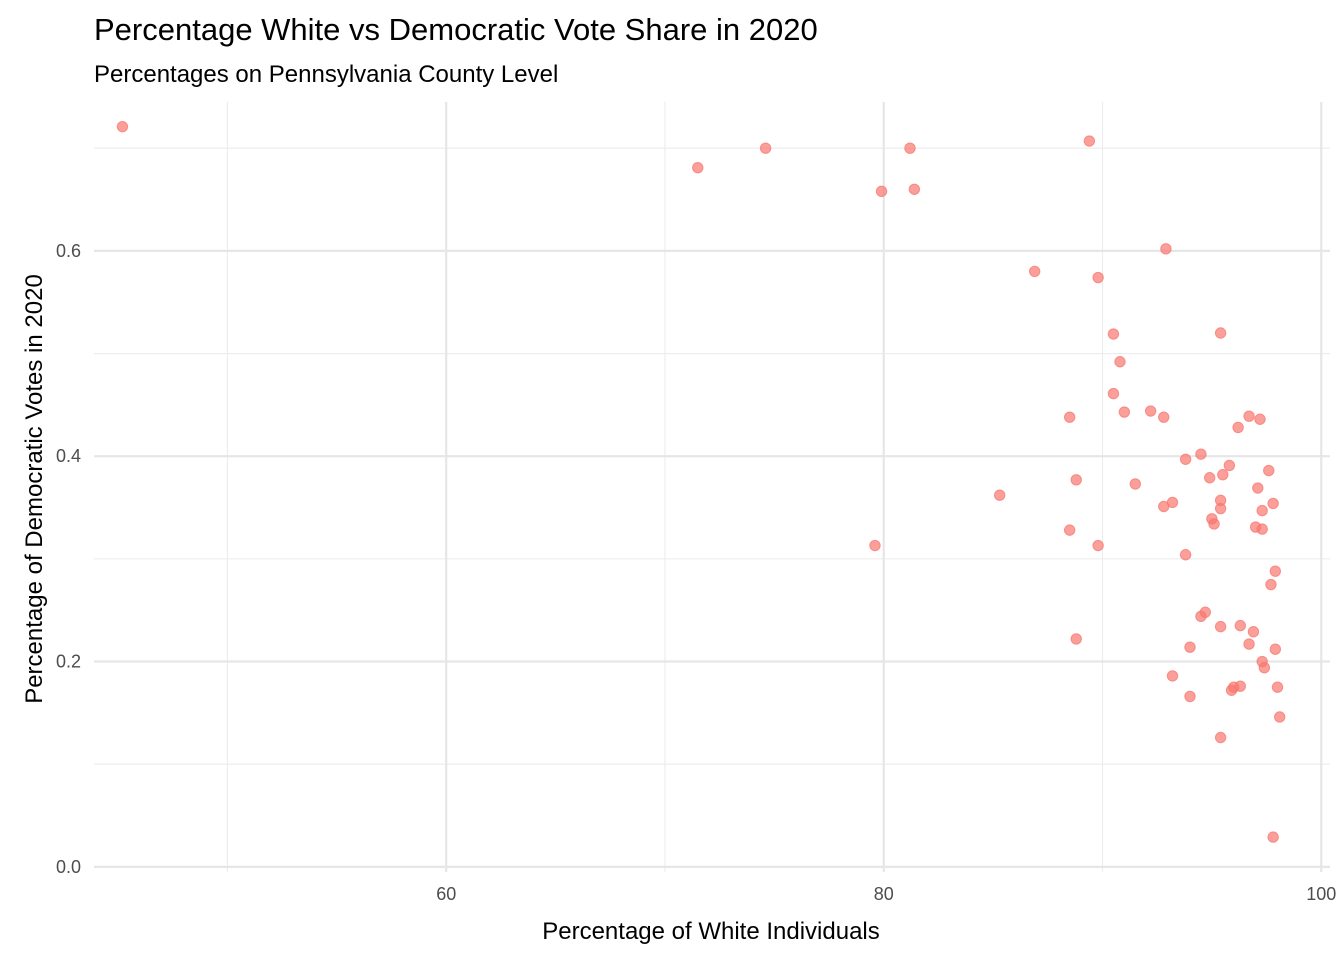  Describe the element at coordinates (68, 662) in the screenshot. I see `y-tick-label: 0.2` at that location.